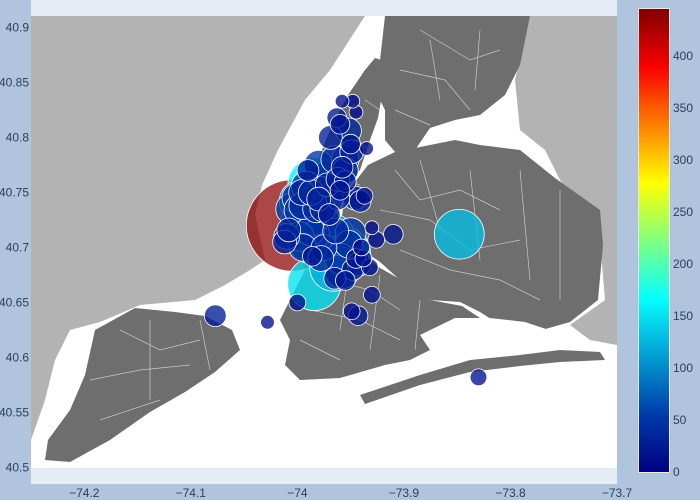 This screenshot has height=500, width=700. I want to click on x-axis-ticks: −74.2 −74.1 −74 −73.9 −73.8 −73.7, so click(350, 493).